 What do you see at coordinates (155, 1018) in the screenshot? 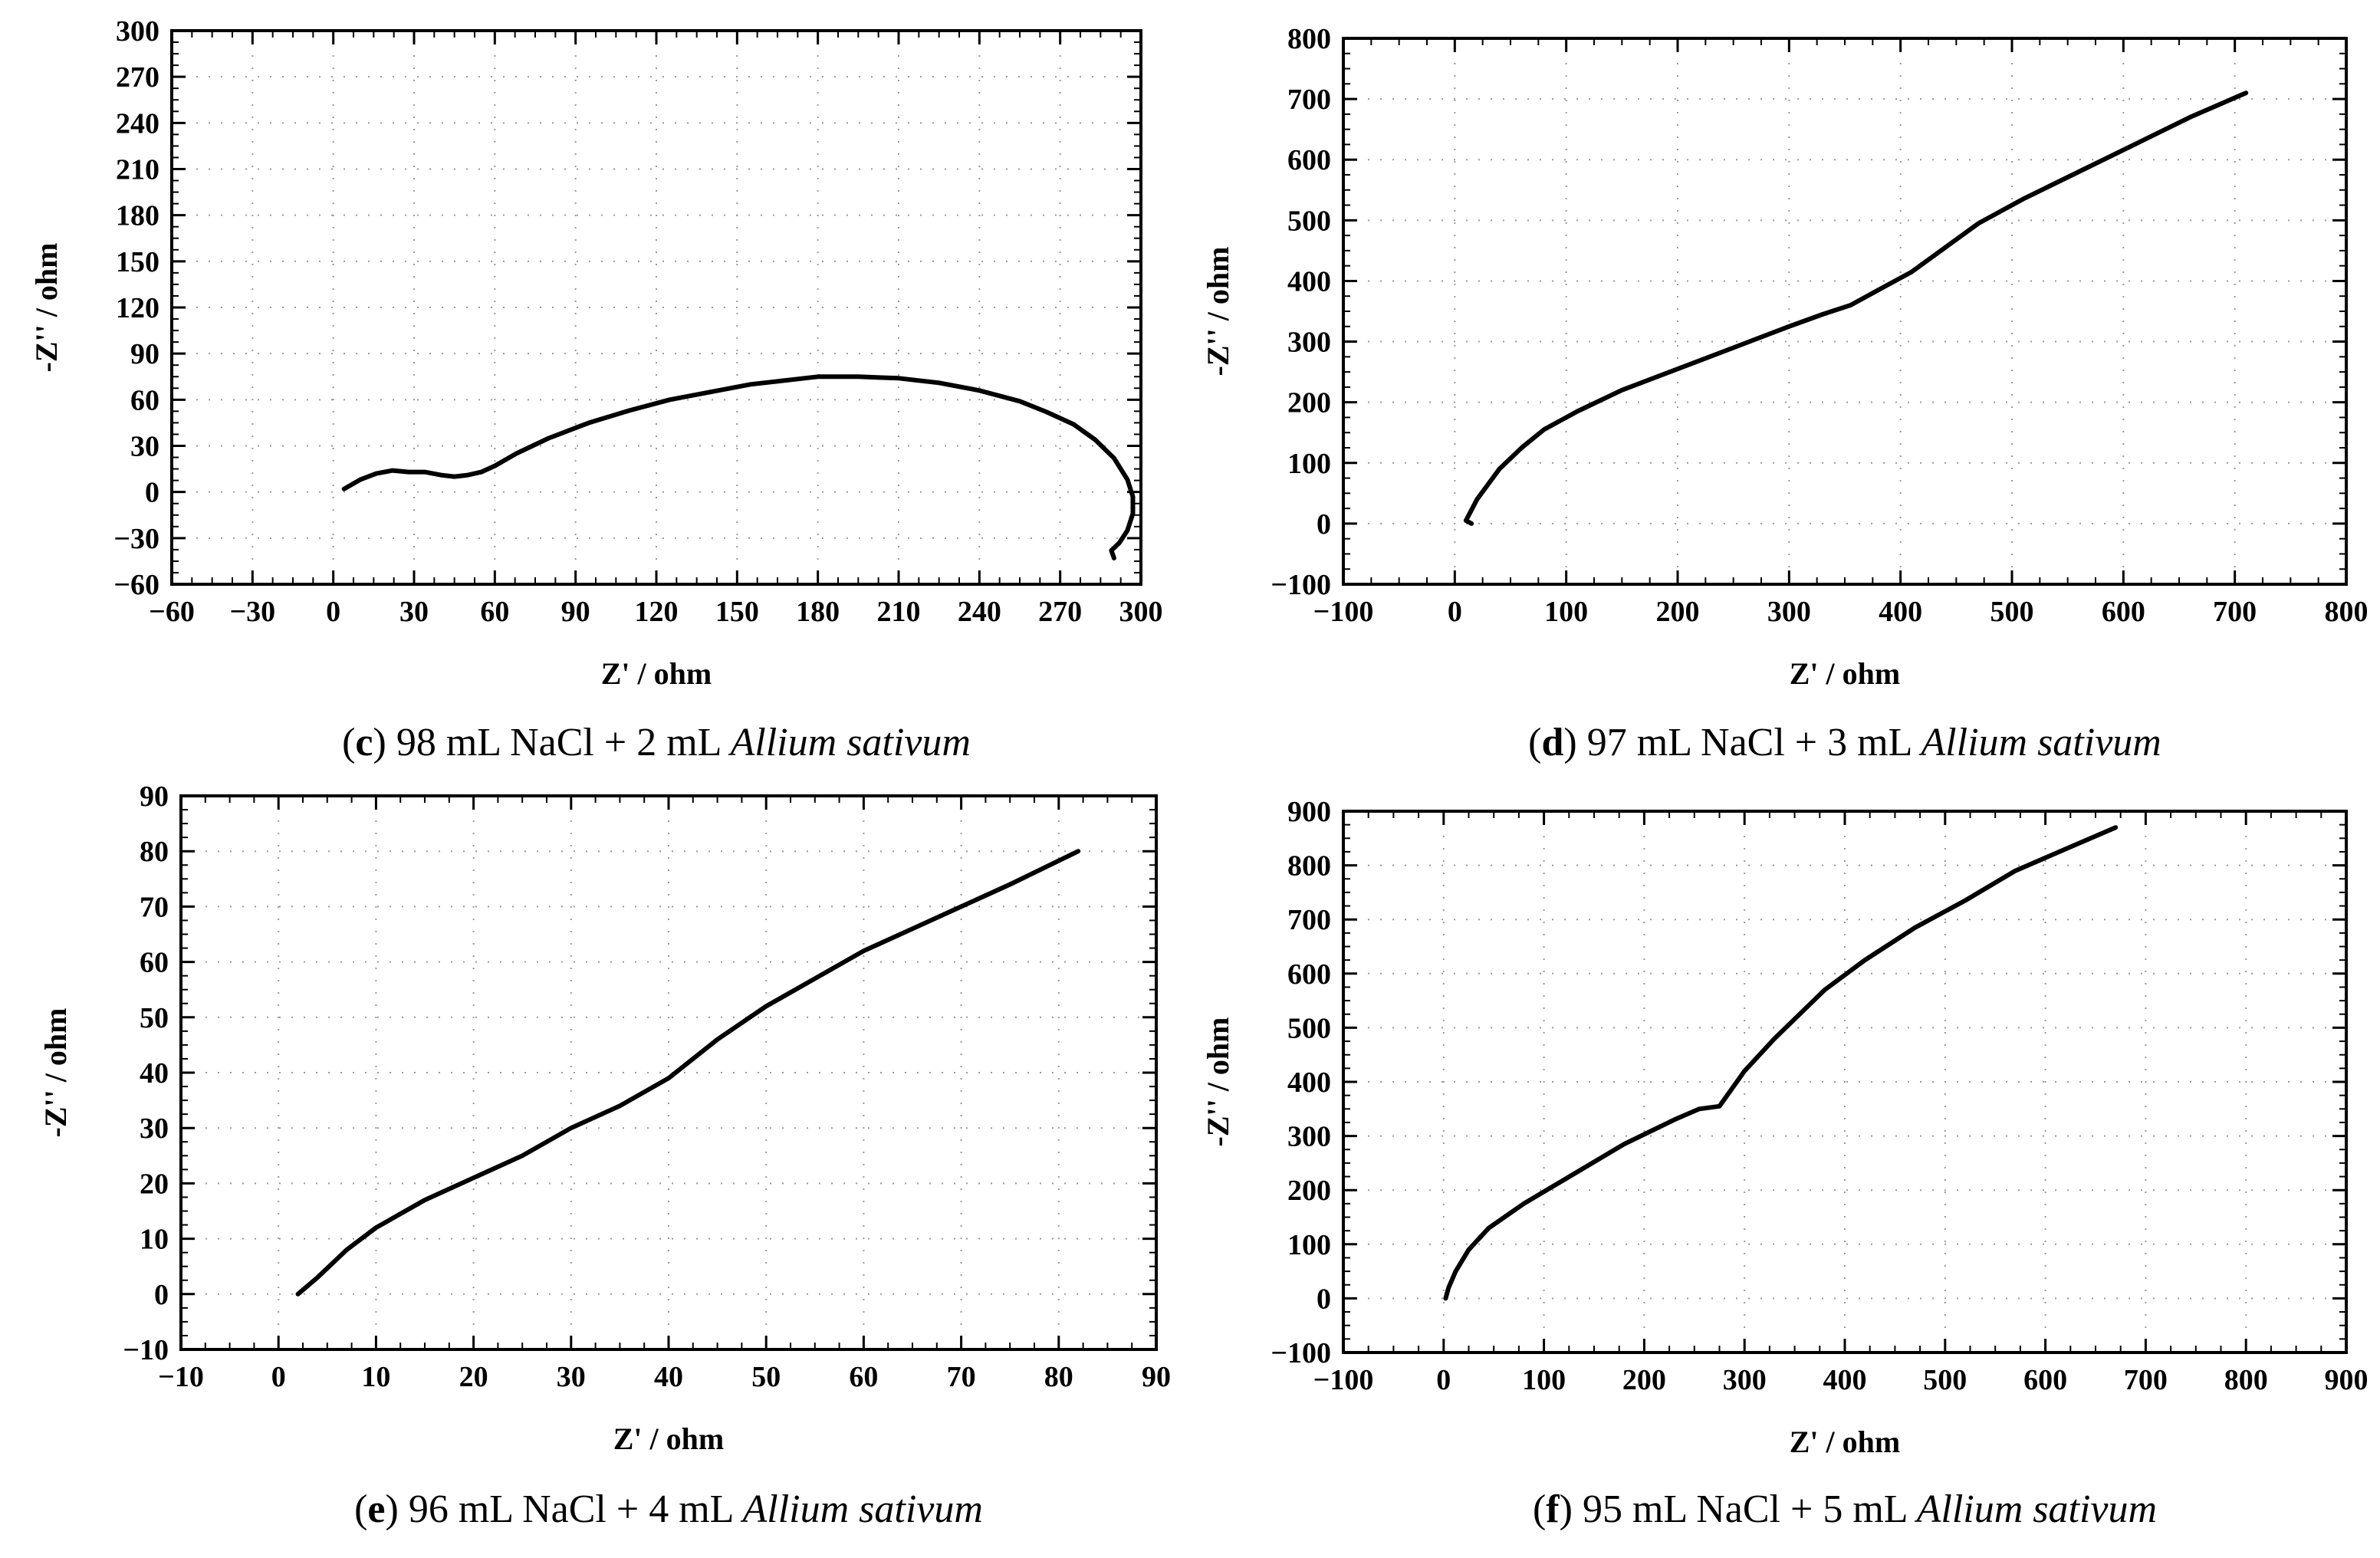
I see `y-tick-label: 50` at bounding box center [155, 1018].